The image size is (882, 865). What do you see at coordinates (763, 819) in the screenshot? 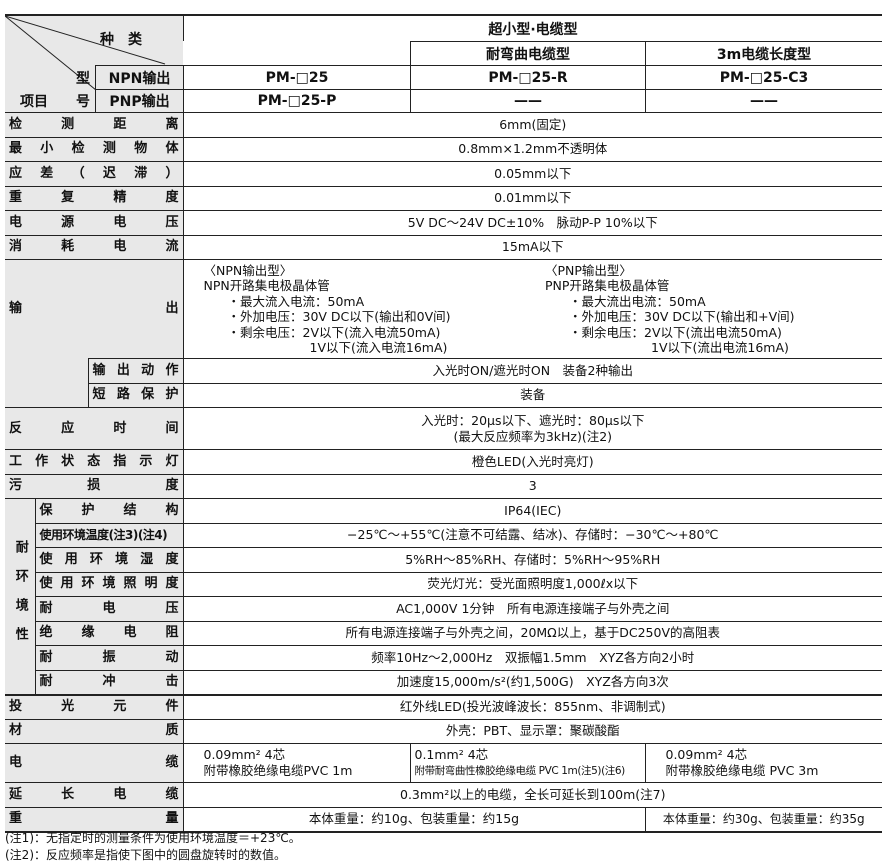
I see `row-value: 本体重量：约30g、包装重量：约35g` at bounding box center [763, 819].